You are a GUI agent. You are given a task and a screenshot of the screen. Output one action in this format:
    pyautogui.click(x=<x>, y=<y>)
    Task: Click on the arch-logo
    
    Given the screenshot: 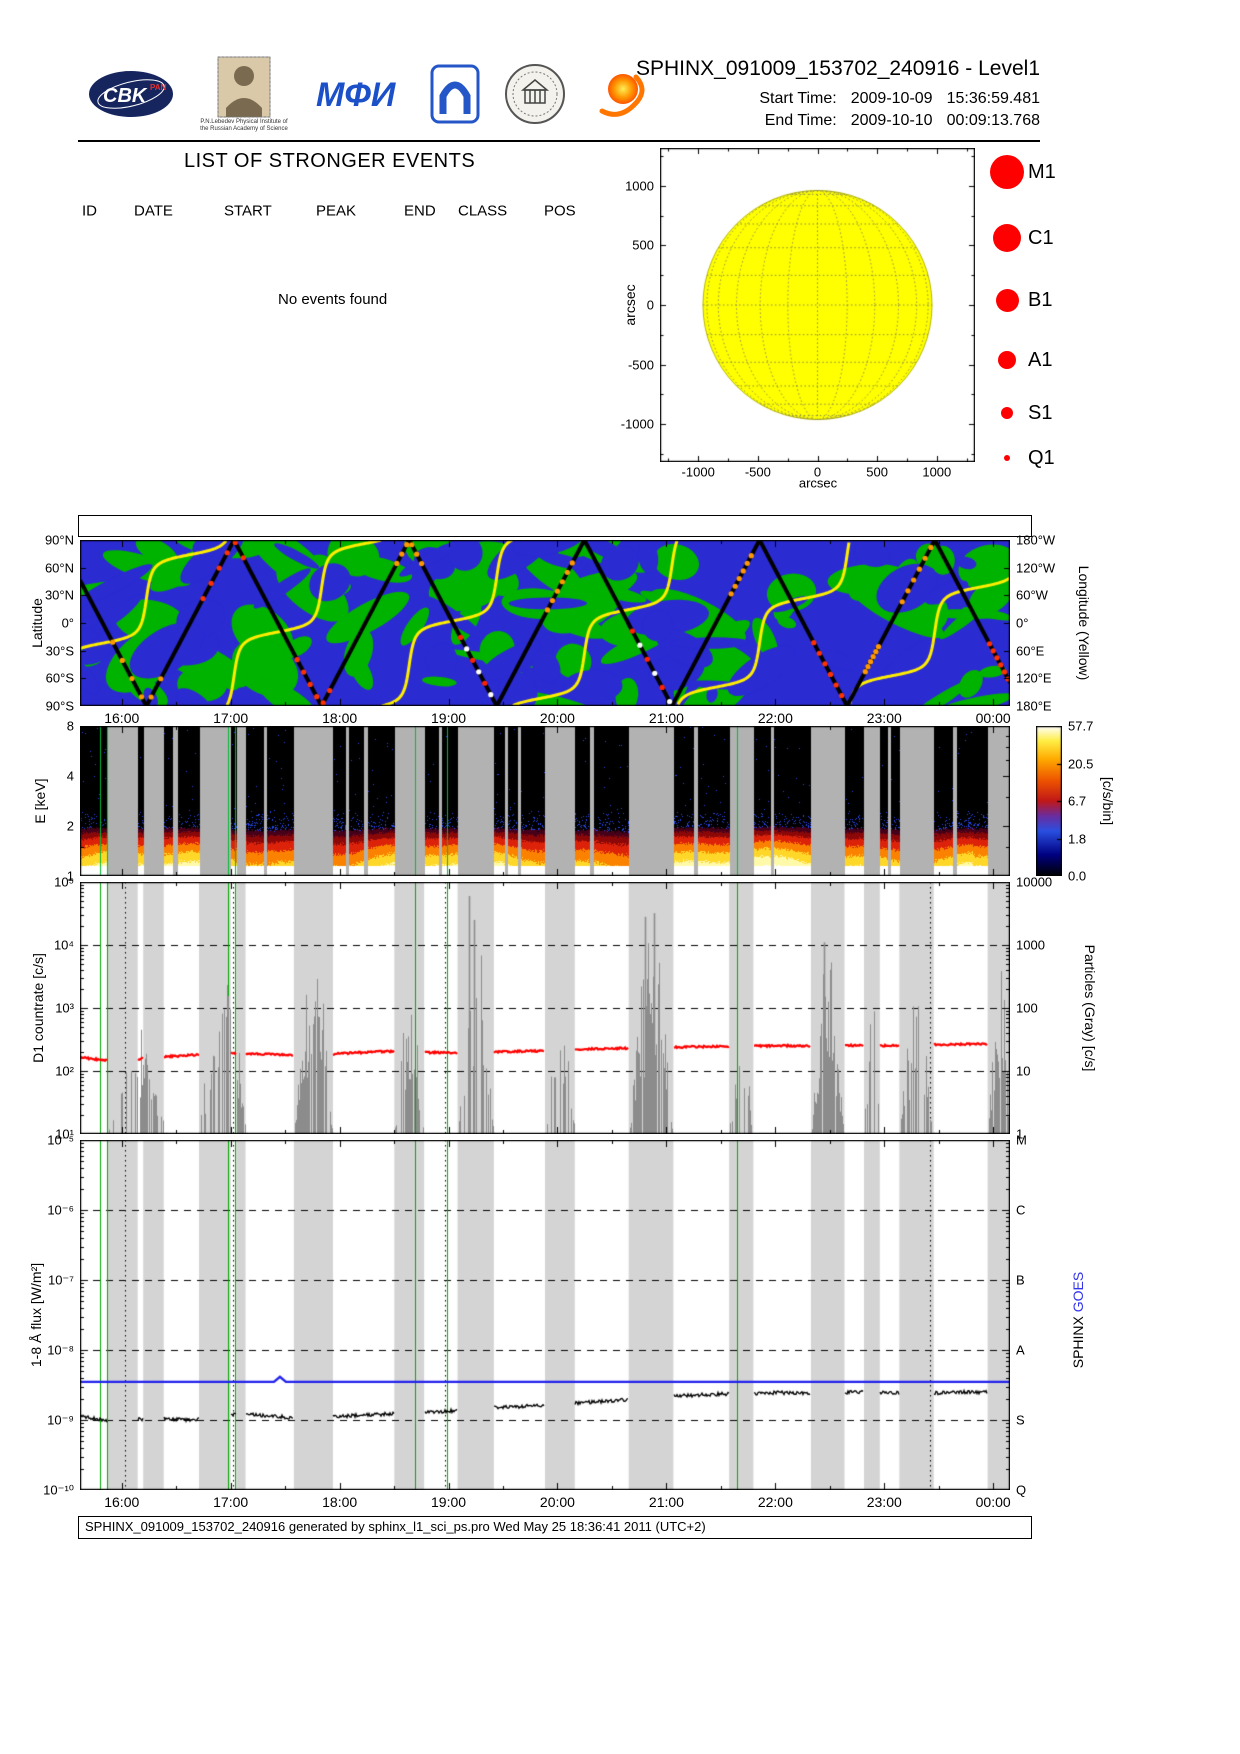 What is the action you would take?
    pyautogui.click(x=455, y=94)
    